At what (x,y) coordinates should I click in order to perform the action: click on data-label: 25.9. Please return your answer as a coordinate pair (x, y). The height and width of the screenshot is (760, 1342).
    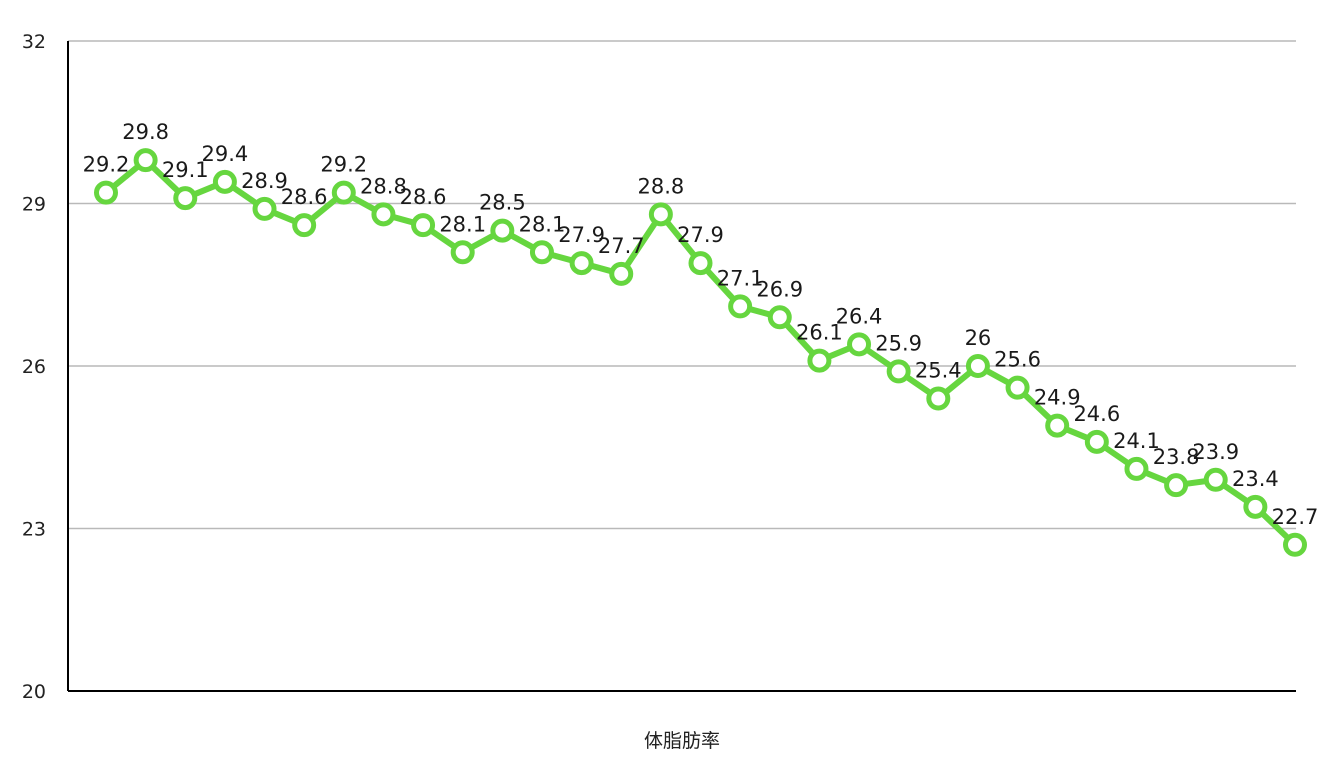
    Looking at the image, I should click on (898, 343).